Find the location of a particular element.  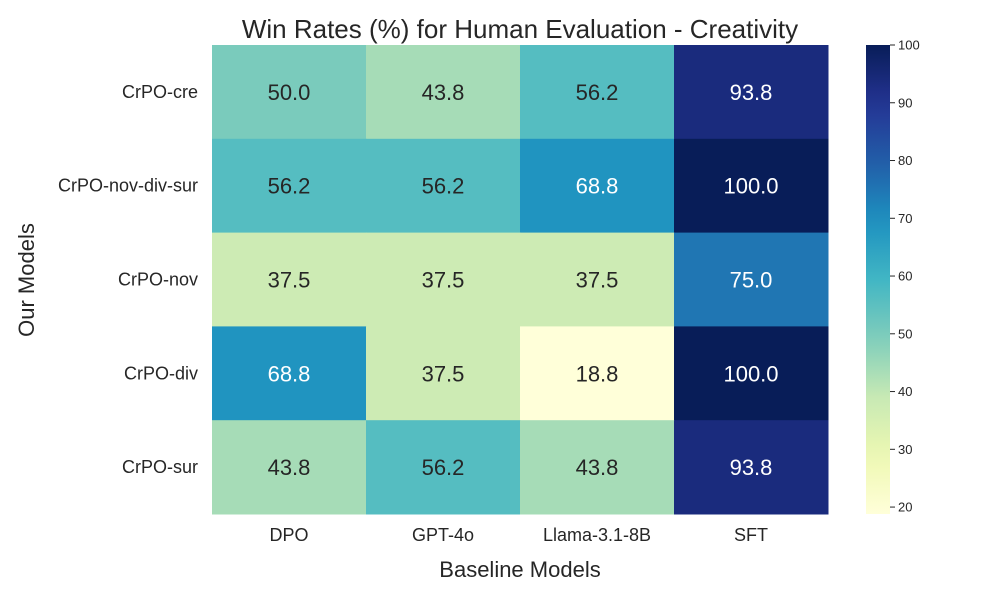

y-tick-label: CrPO-div is located at coordinates (161, 373).